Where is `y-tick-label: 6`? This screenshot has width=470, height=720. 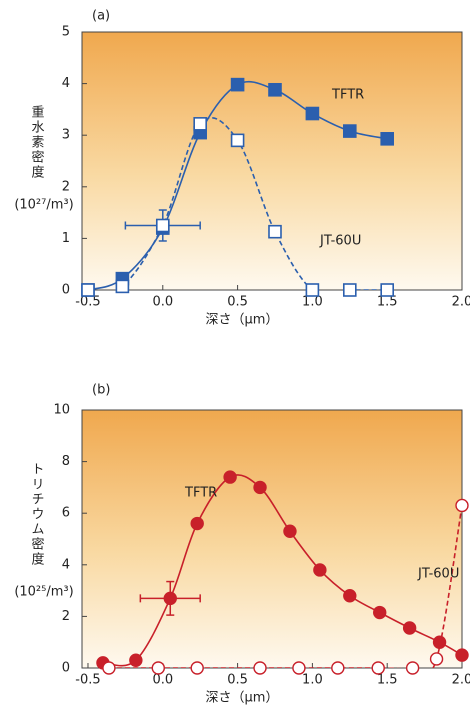
y-tick-label: 6 is located at coordinates (66, 513).